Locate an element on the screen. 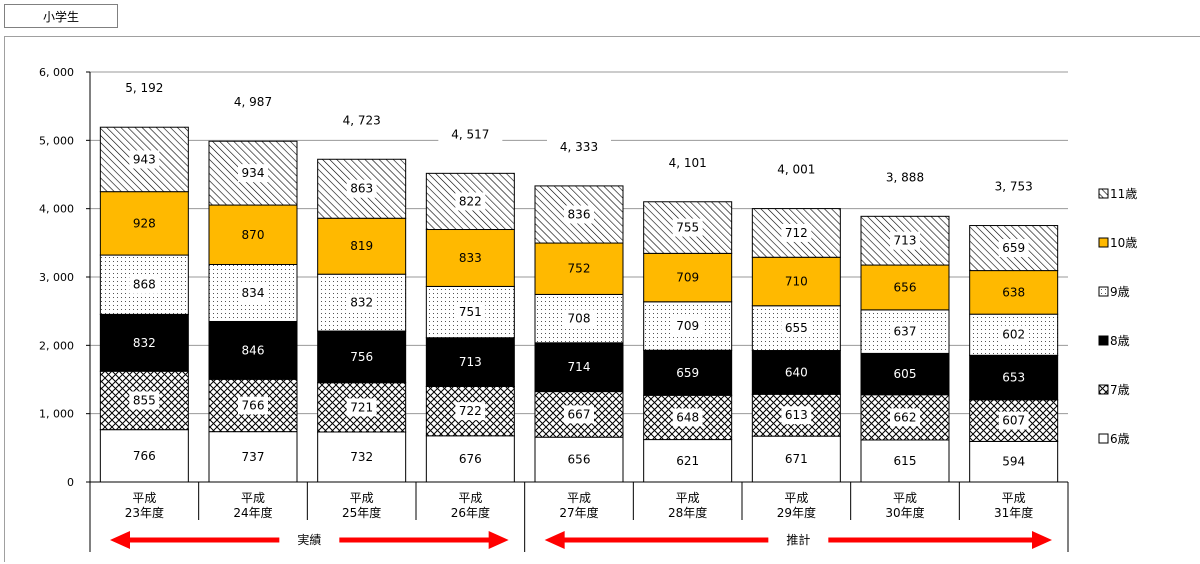 The height and width of the screenshot is (564, 1200). value-label: 819 is located at coordinates (361, 246).